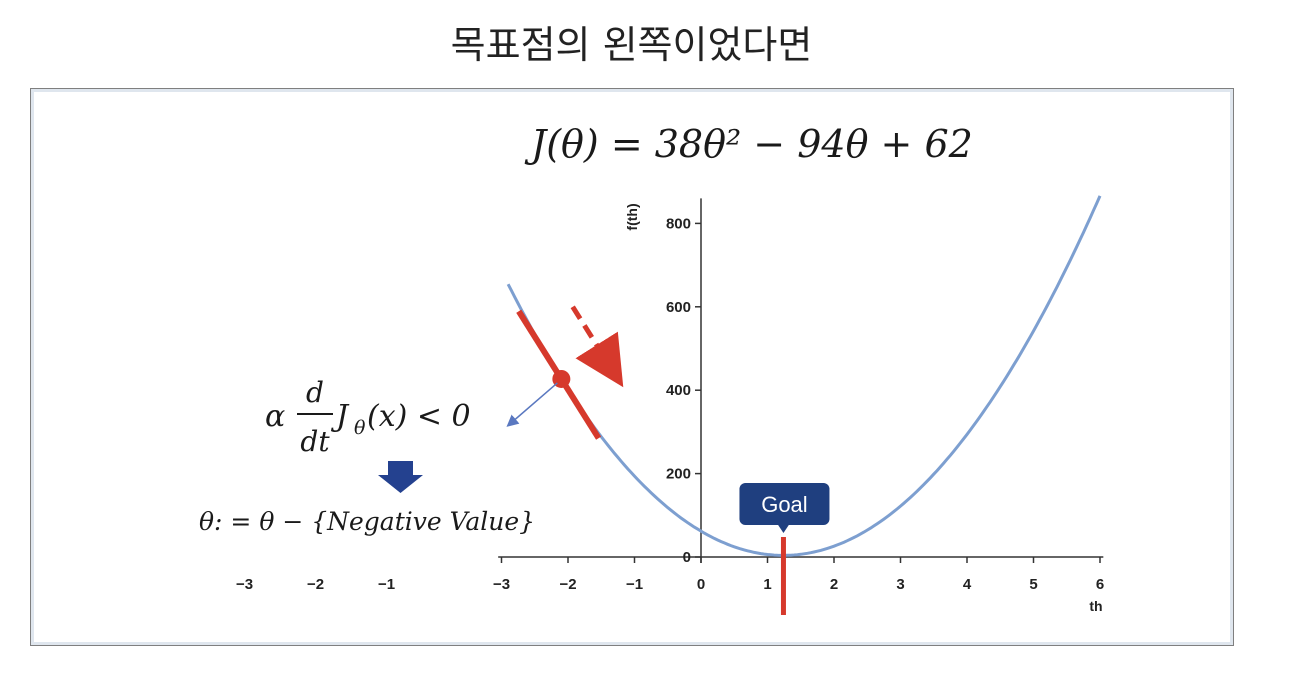 Image resolution: width=1293 pixels, height=674 pixels. Describe the element at coordinates (367, 521) in the screenshot. I see `update-rule: θ: = θ − {Negative Value}` at that location.